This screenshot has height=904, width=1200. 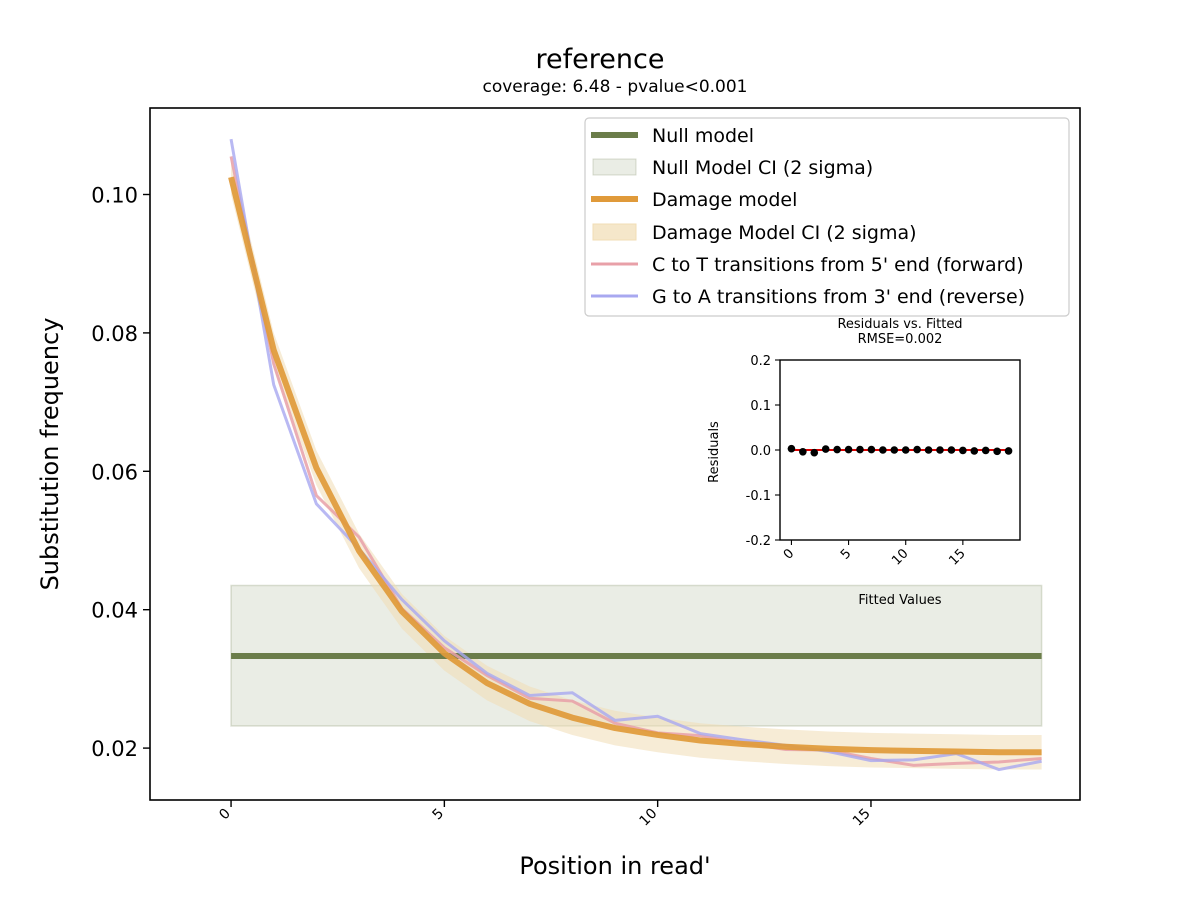 What do you see at coordinates (900, 557) in the screenshot?
I see `inset-x-tick-label: 10` at bounding box center [900, 557].